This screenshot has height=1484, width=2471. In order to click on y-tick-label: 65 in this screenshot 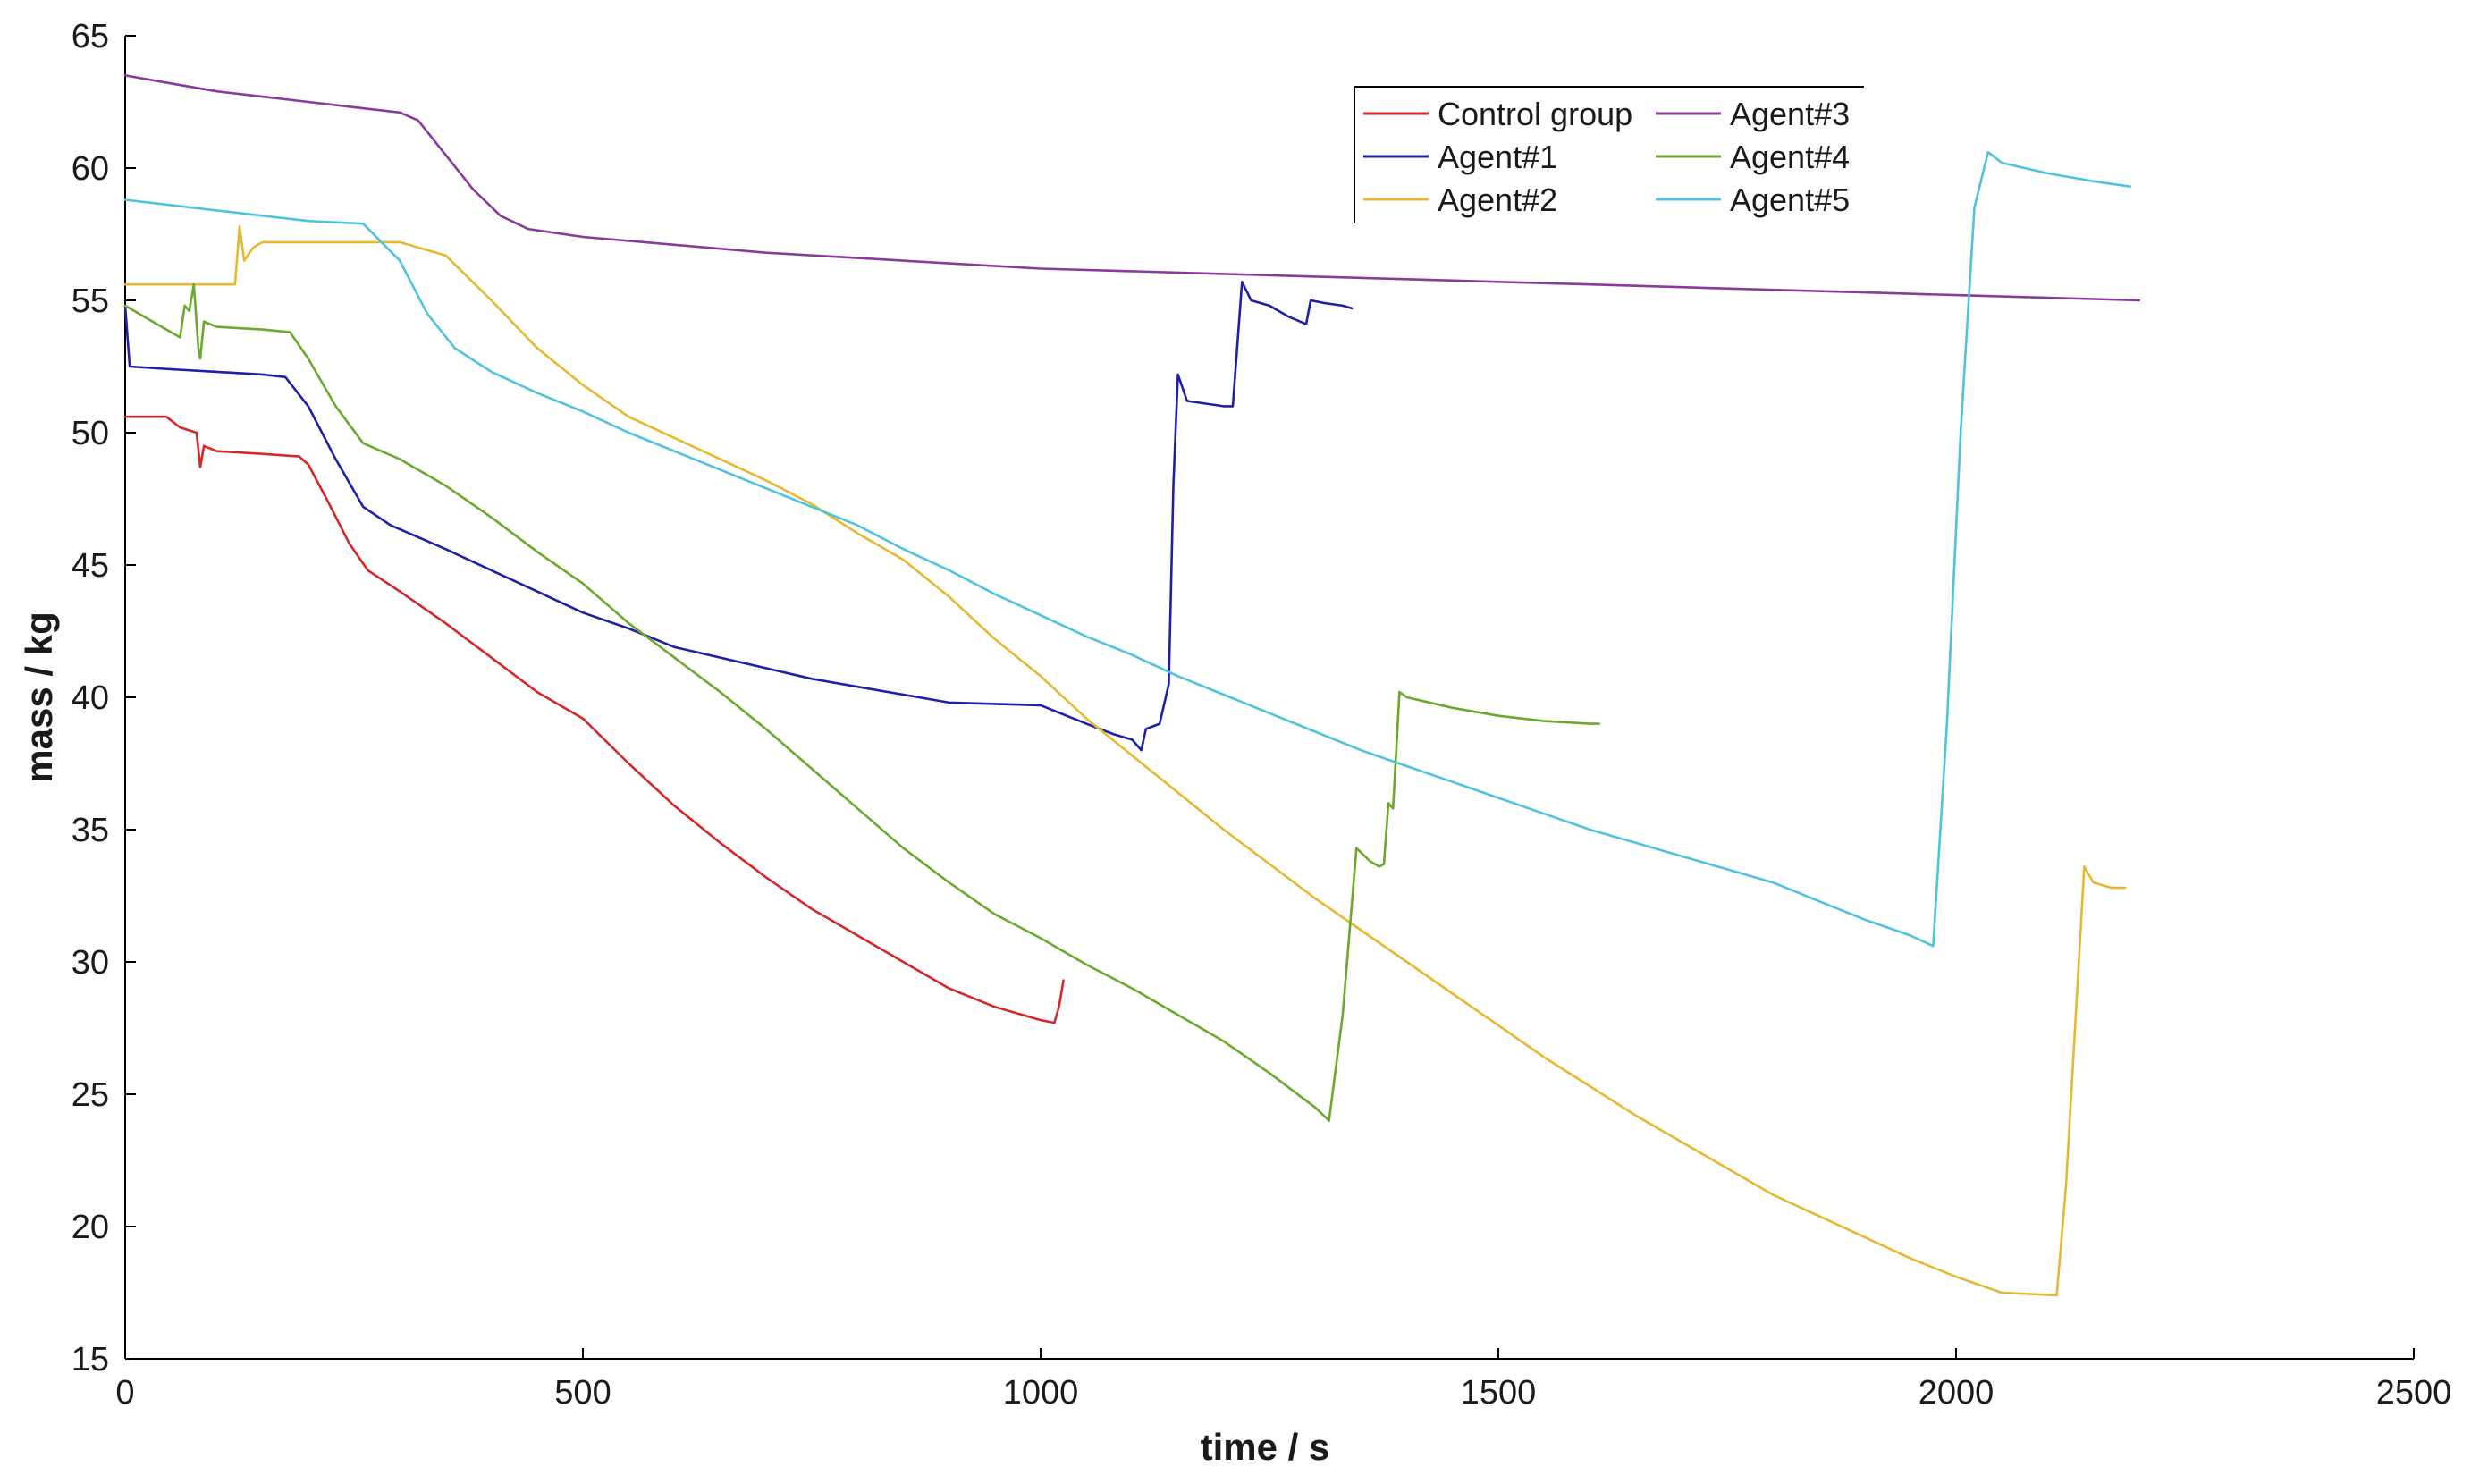, I will do `click(90, 36)`.